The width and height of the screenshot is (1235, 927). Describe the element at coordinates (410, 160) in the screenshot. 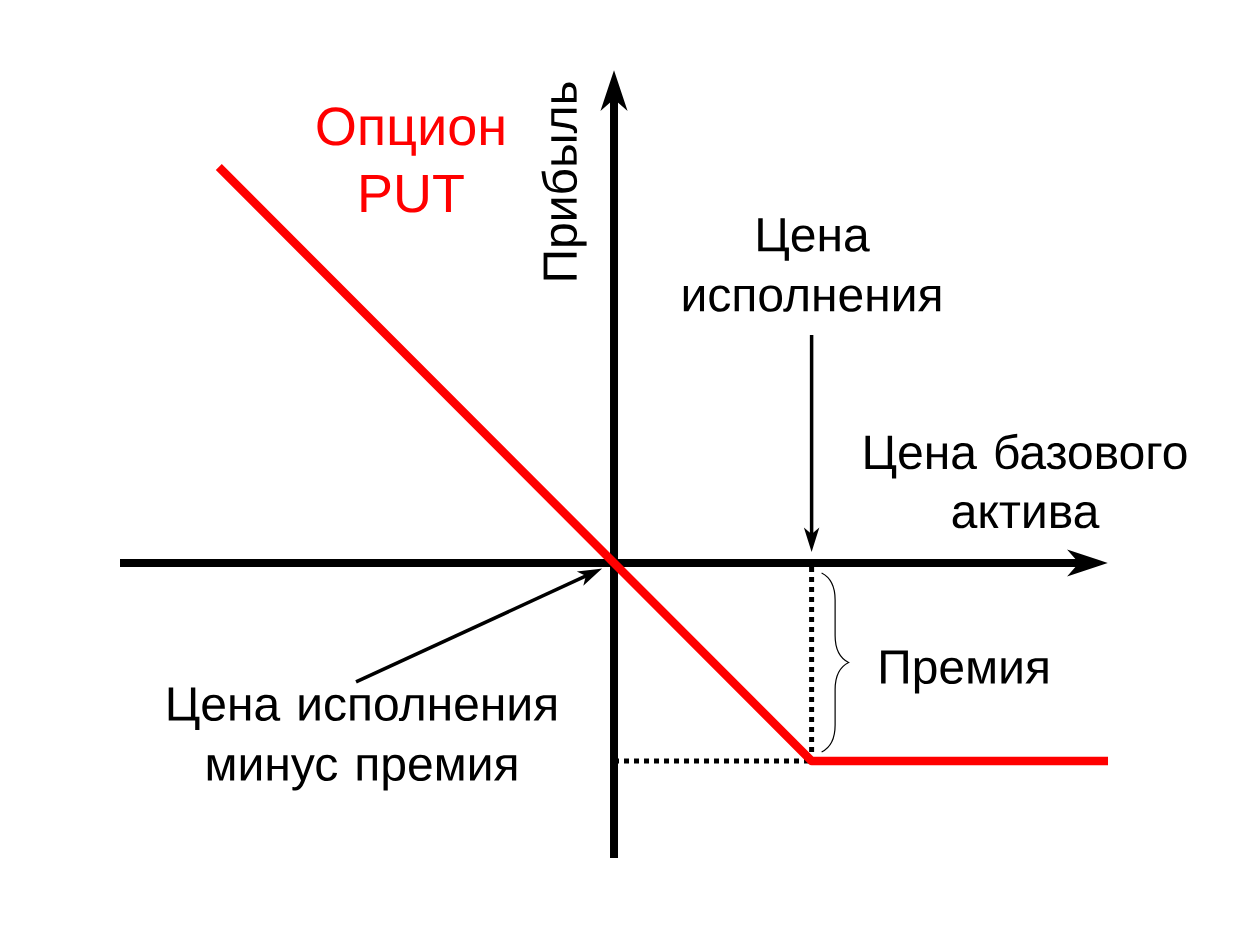

I see `series-label: Опцион PUT` at that location.